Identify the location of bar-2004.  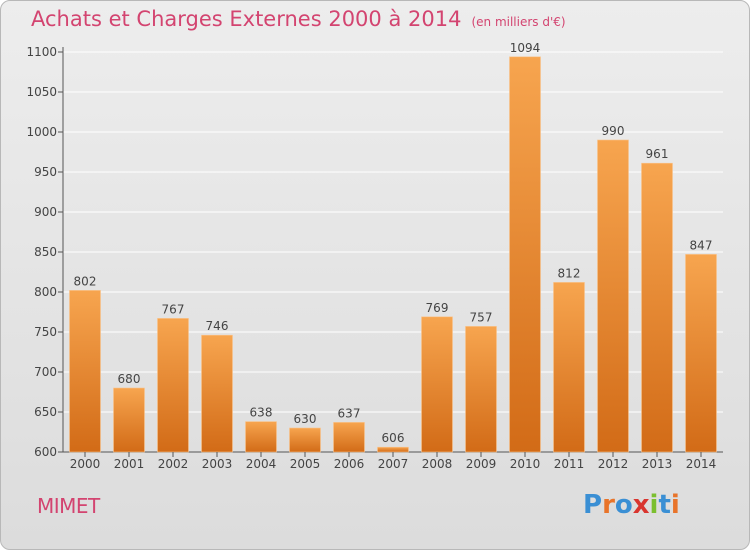
(261, 437).